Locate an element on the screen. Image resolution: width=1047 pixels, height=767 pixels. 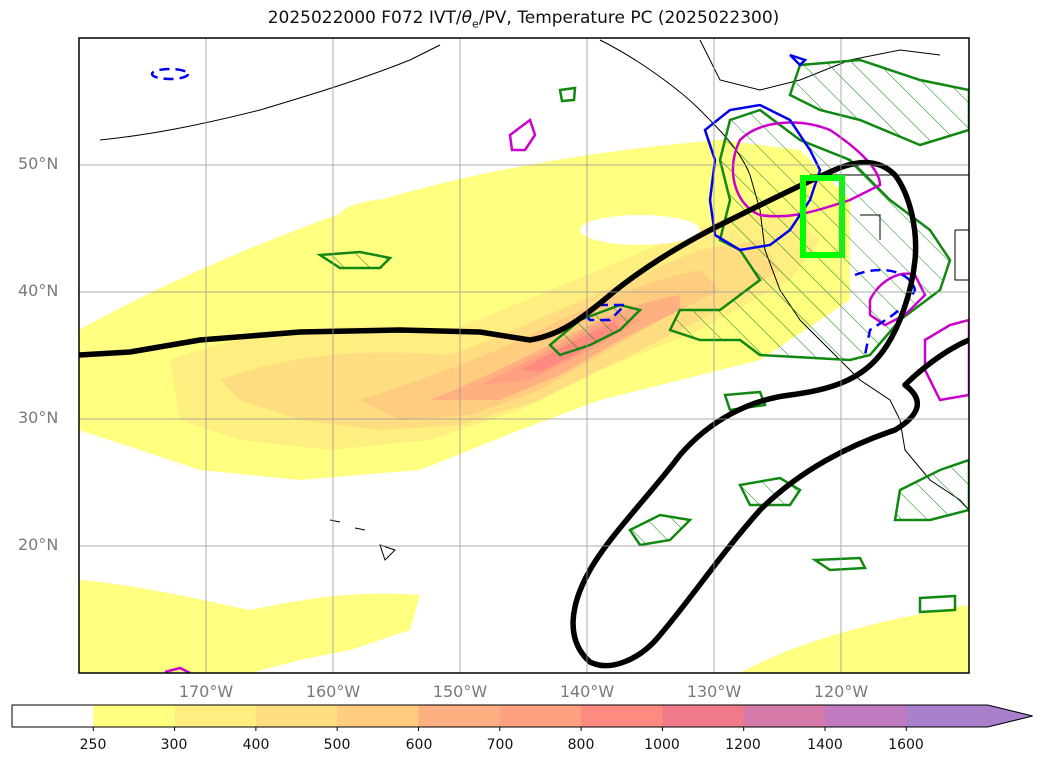
colorbar-outline is located at coordinates (522, 716).